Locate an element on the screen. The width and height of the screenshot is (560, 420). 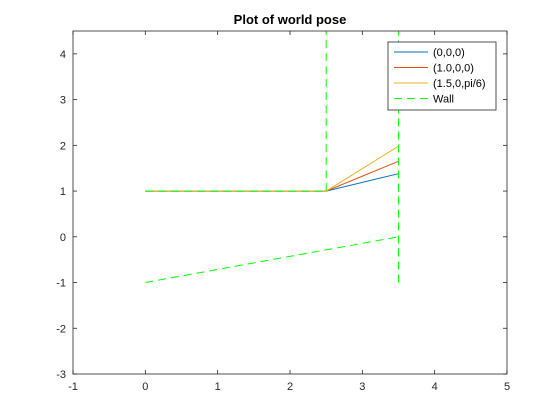
y-tick-label: 1 is located at coordinates (63, 192).